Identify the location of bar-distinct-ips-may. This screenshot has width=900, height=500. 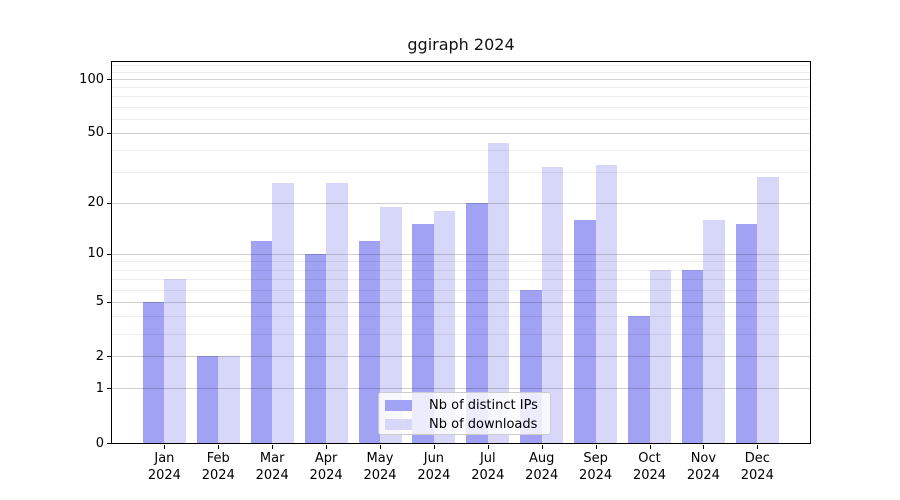
(369, 341).